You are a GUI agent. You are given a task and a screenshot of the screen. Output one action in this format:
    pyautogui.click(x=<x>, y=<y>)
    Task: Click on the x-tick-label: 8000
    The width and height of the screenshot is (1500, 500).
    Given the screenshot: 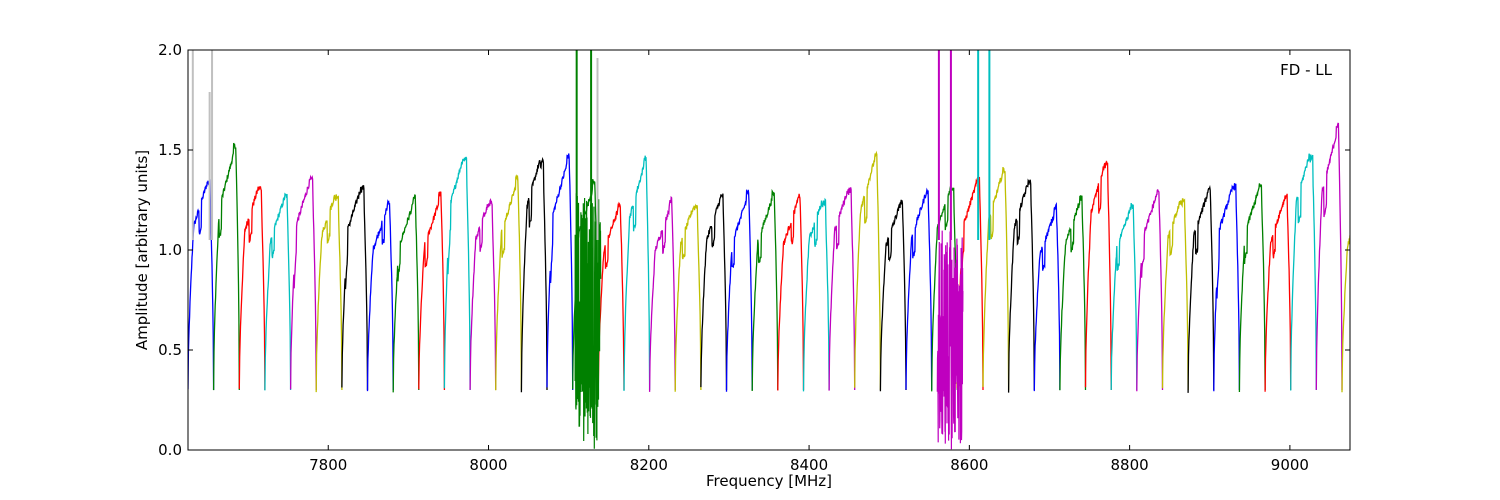 What is the action you would take?
    pyautogui.click(x=488, y=465)
    